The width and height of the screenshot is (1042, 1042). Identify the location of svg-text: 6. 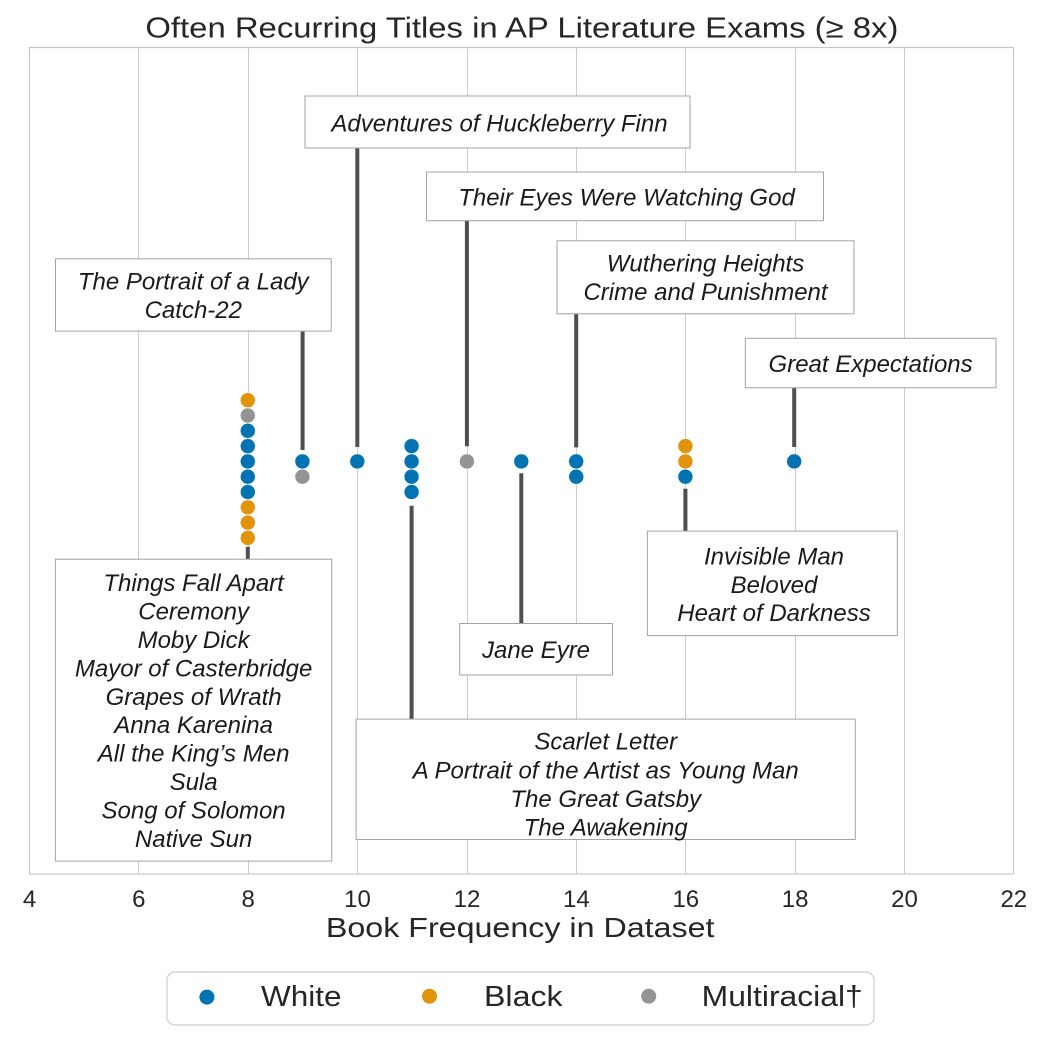
(138, 899).